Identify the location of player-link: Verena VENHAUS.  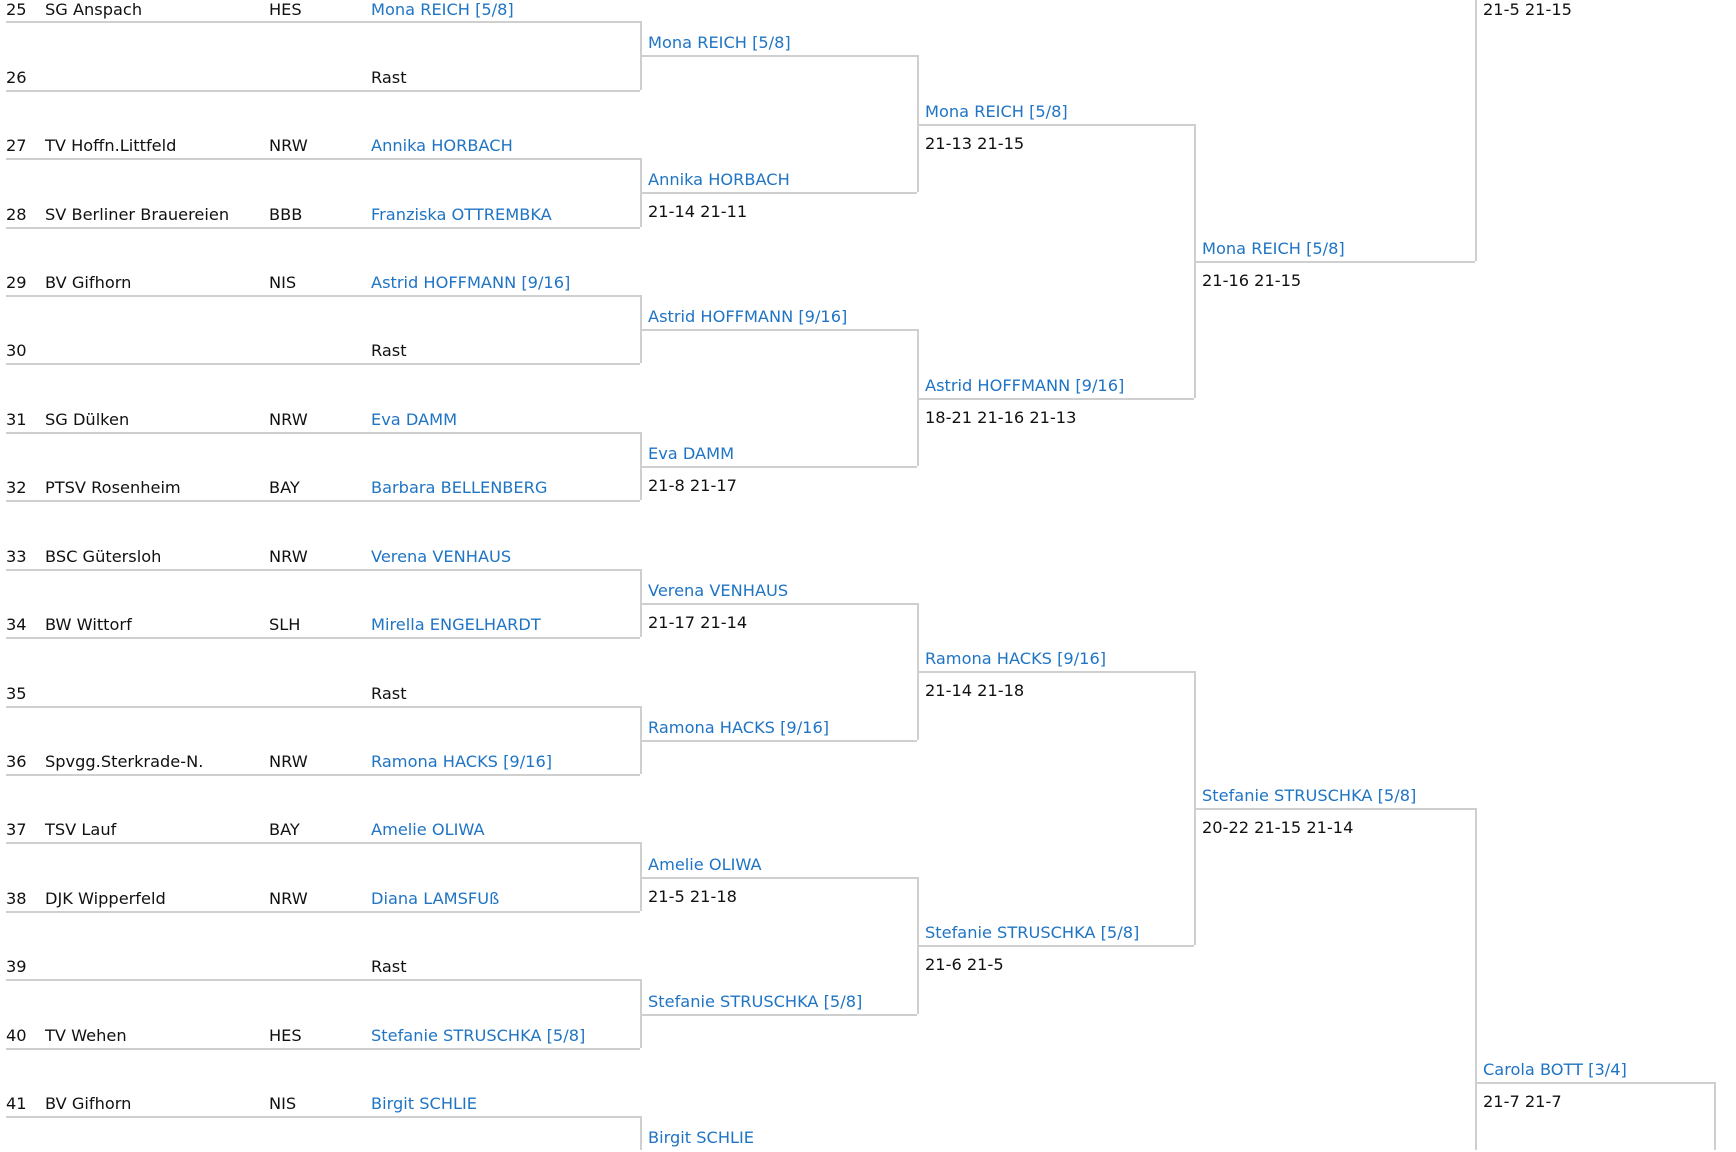
(441, 556).